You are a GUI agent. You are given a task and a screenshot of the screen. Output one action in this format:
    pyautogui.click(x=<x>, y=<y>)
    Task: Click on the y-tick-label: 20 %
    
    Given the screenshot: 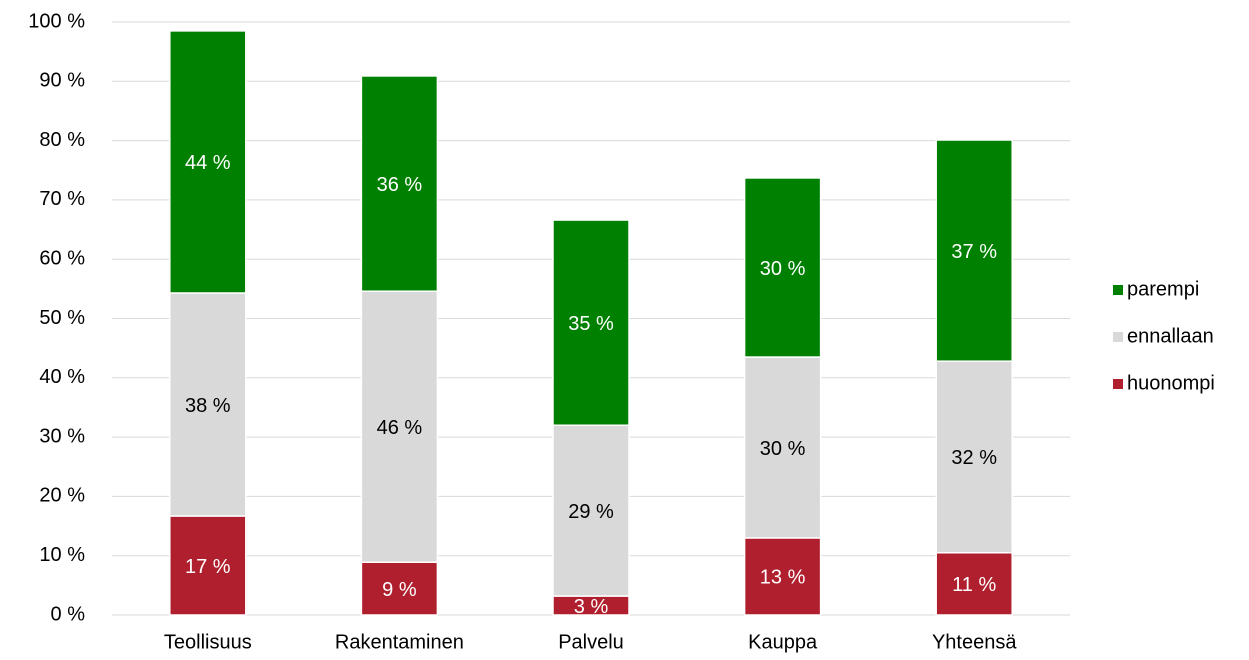 What is the action you would take?
    pyautogui.click(x=62, y=496)
    